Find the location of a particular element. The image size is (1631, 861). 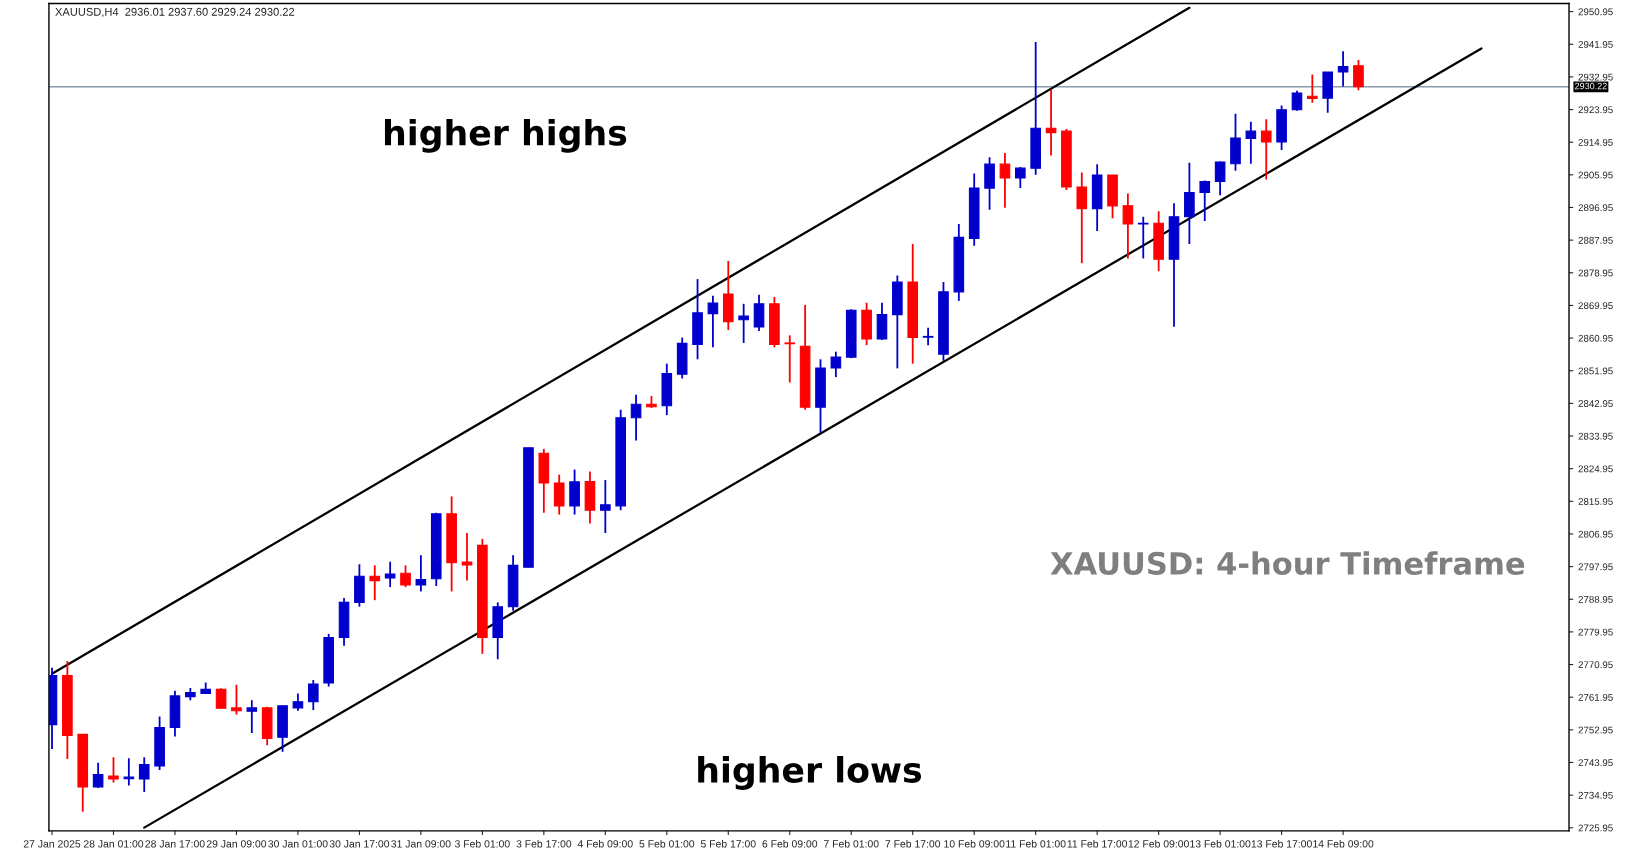

x-tick-label: 14 Feb 09:00 is located at coordinates (1343, 843).